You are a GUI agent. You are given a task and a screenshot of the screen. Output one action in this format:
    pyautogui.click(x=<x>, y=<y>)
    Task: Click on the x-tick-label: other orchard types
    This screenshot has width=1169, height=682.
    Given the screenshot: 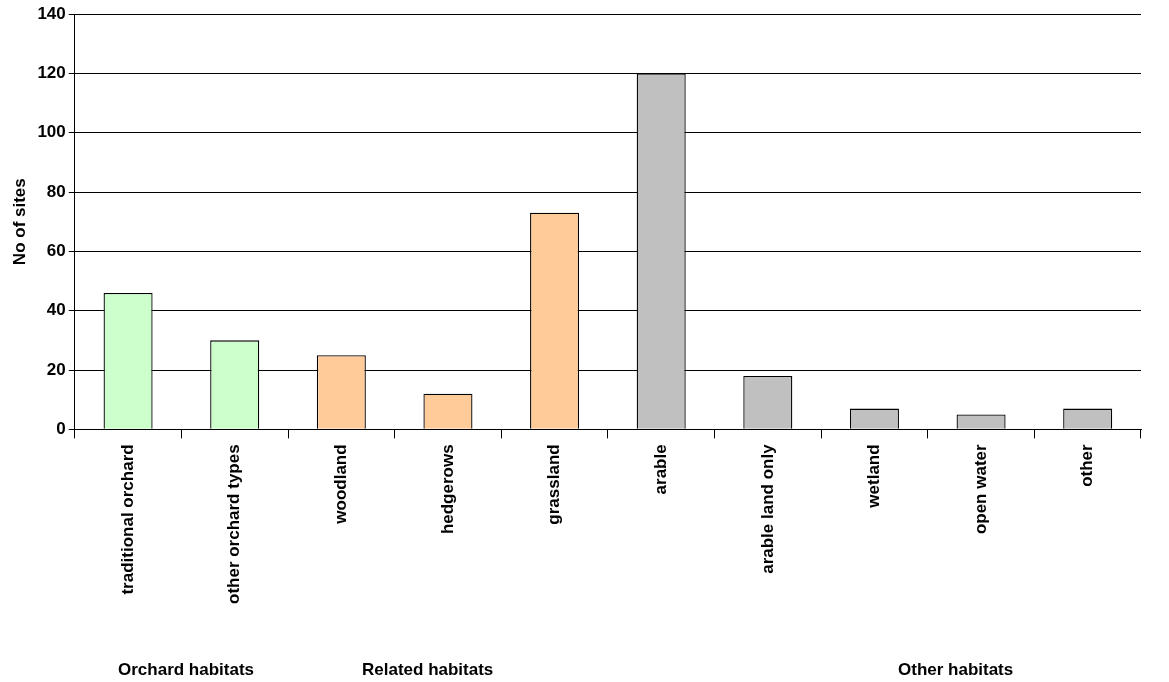 What is the action you would take?
    pyautogui.click(x=234, y=524)
    